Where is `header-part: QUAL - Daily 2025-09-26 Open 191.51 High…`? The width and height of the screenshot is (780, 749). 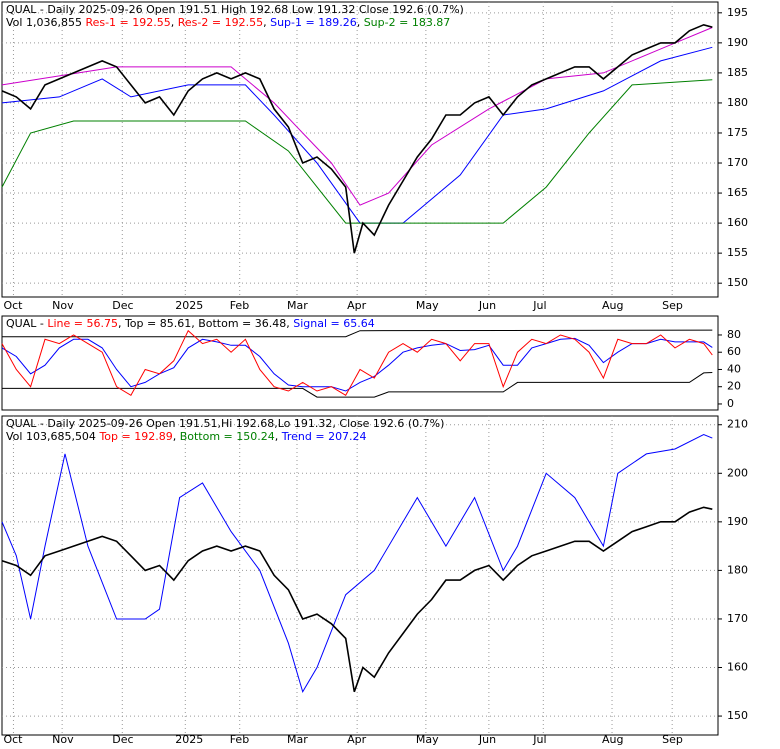
header-part: QUAL - Daily 2025-09-26 Open 191.51 High… is located at coordinates (235, 9).